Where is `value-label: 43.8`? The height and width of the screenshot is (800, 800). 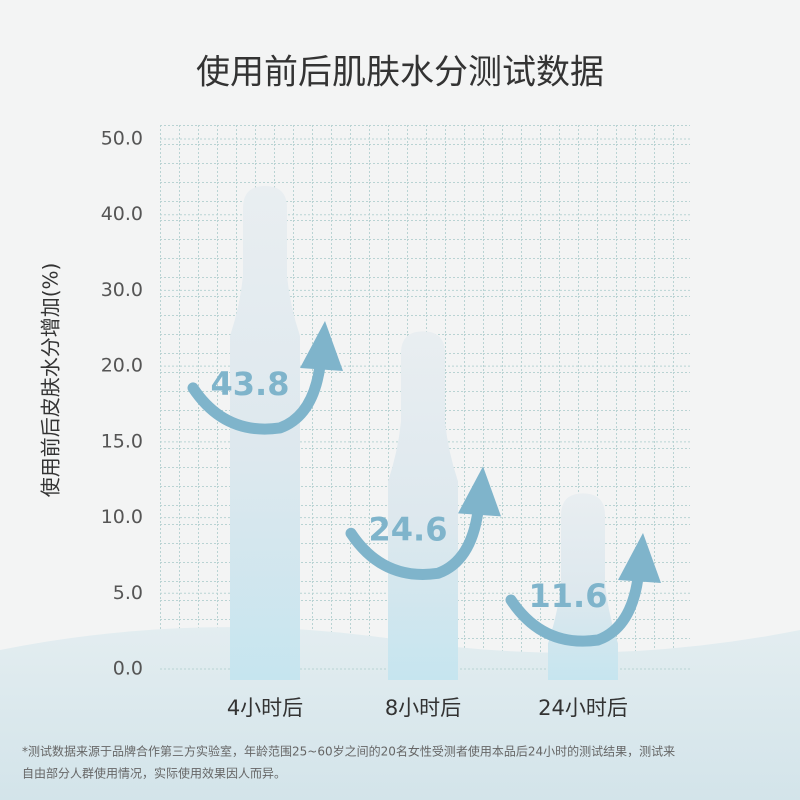
value-label: 43.8 is located at coordinates (250, 384).